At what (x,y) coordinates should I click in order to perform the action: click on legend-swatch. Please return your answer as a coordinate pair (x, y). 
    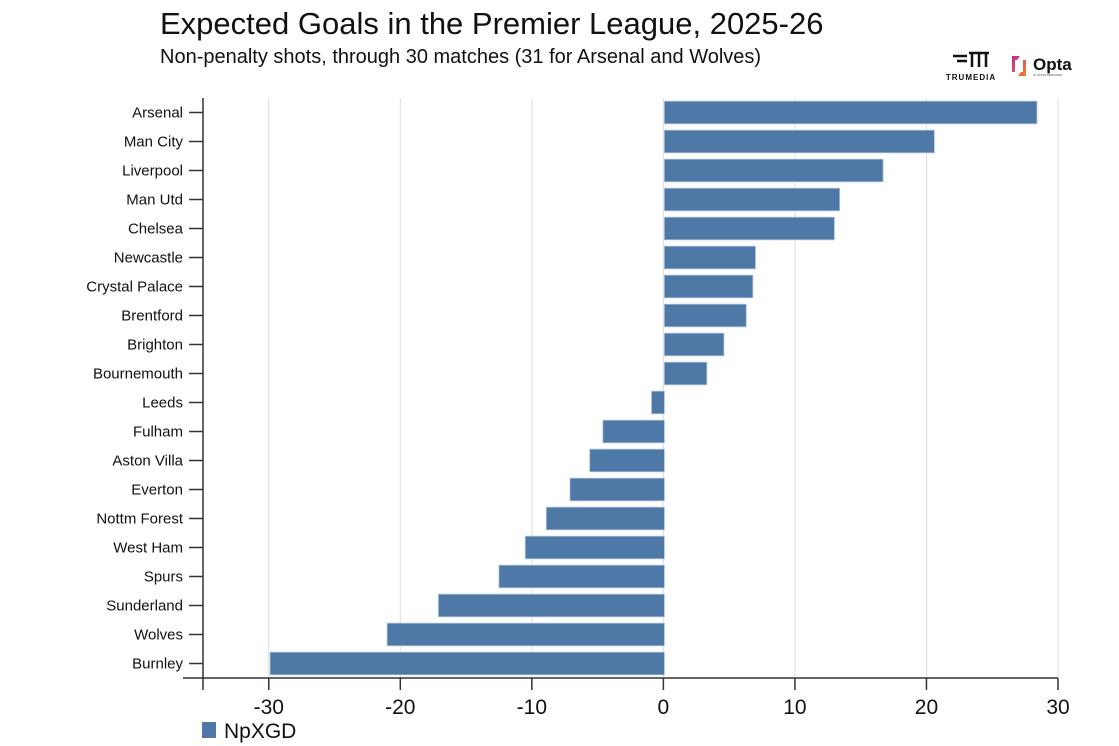
    Looking at the image, I should click on (209, 730).